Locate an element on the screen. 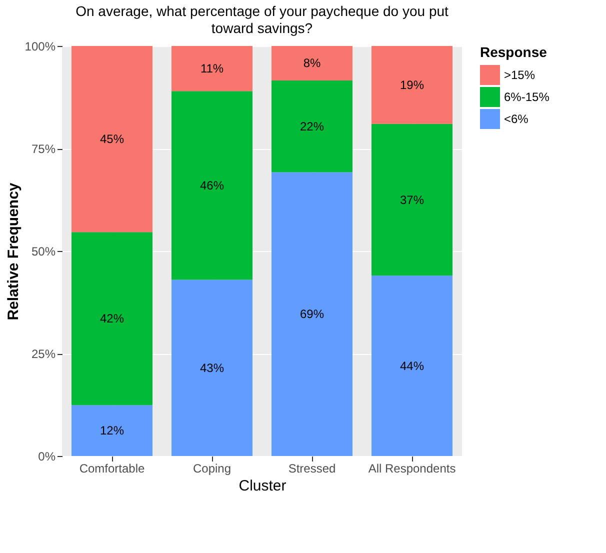 This screenshot has height=553, width=606. y-tick-label: 50% is located at coordinates (43, 251).